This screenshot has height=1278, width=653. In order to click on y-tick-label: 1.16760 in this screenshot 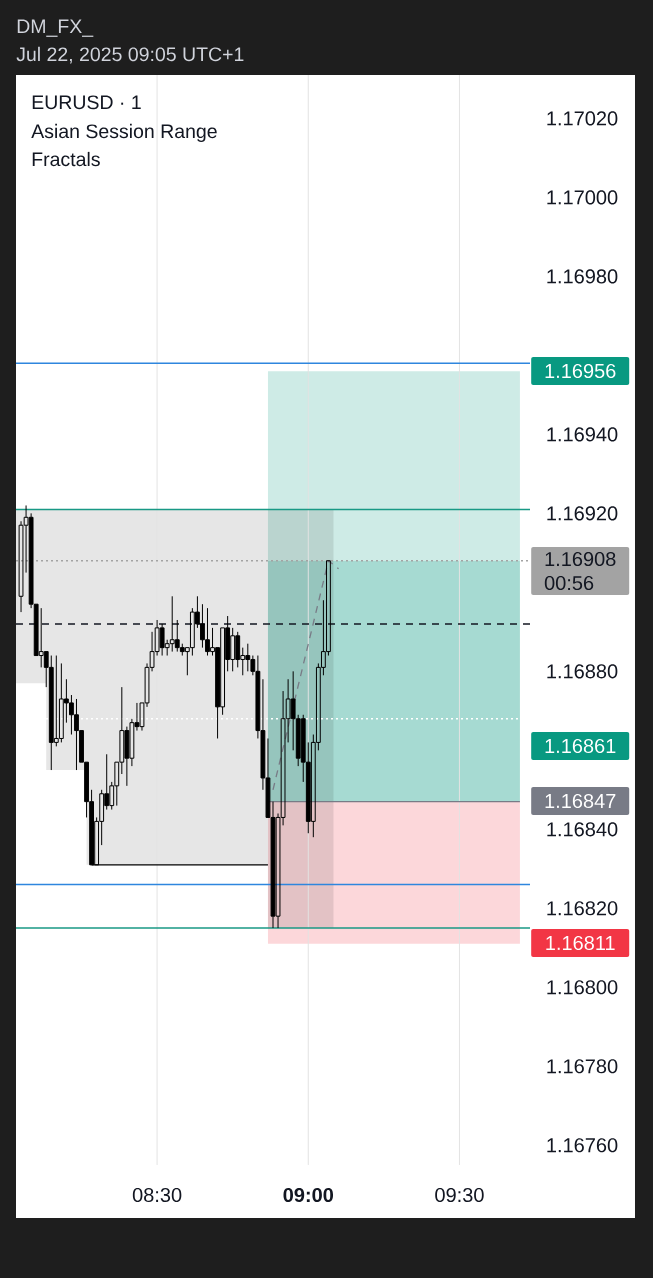, I will do `click(582, 1145)`.